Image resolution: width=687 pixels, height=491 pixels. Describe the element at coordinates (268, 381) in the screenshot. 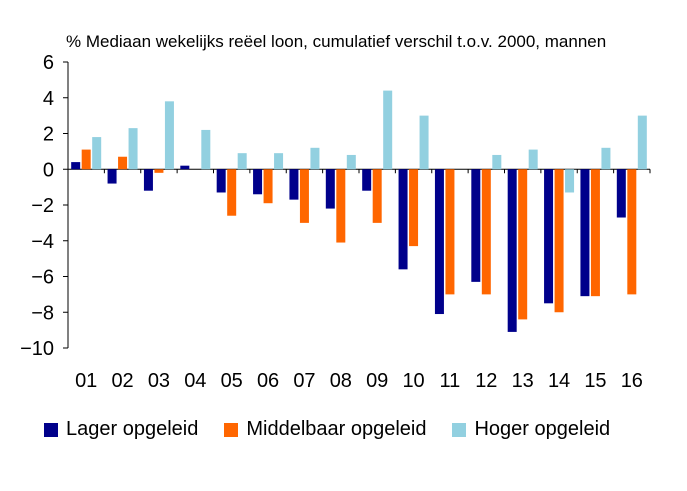

I see `x-tick-label: 06` at that location.